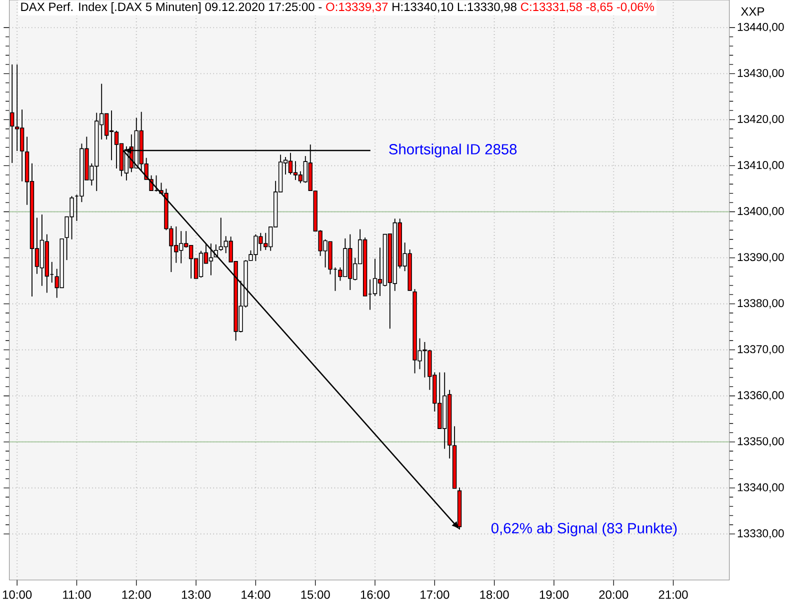 The height and width of the screenshot is (600, 800). I want to click on x-tick-label: 17:00, so click(435, 594).